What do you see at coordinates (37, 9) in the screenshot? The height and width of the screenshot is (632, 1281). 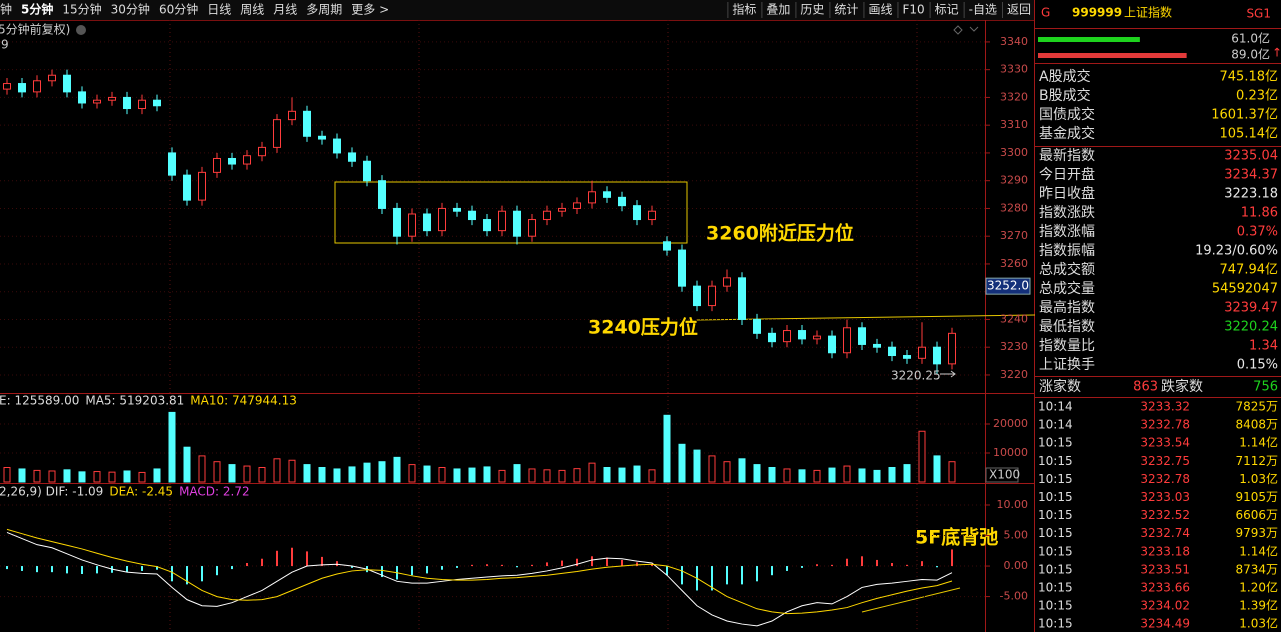 I see `period-tab: 5分钟` at bounding box center [37, 9].